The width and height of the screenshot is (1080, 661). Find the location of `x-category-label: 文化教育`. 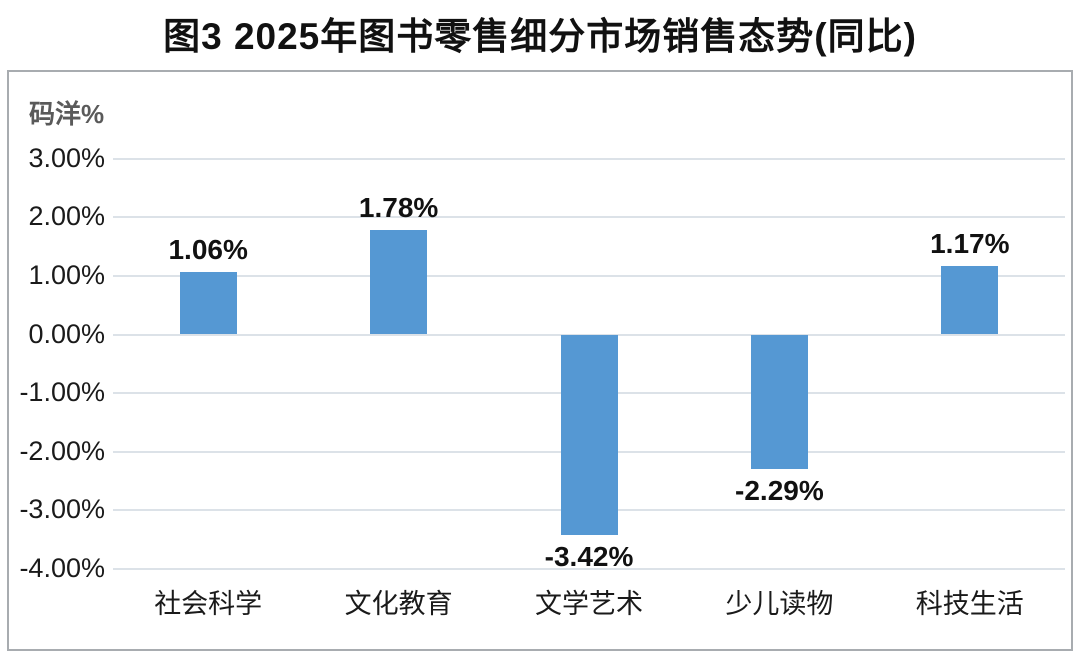

x-category-label: 文化教育 is located at coordinates (398, 604).